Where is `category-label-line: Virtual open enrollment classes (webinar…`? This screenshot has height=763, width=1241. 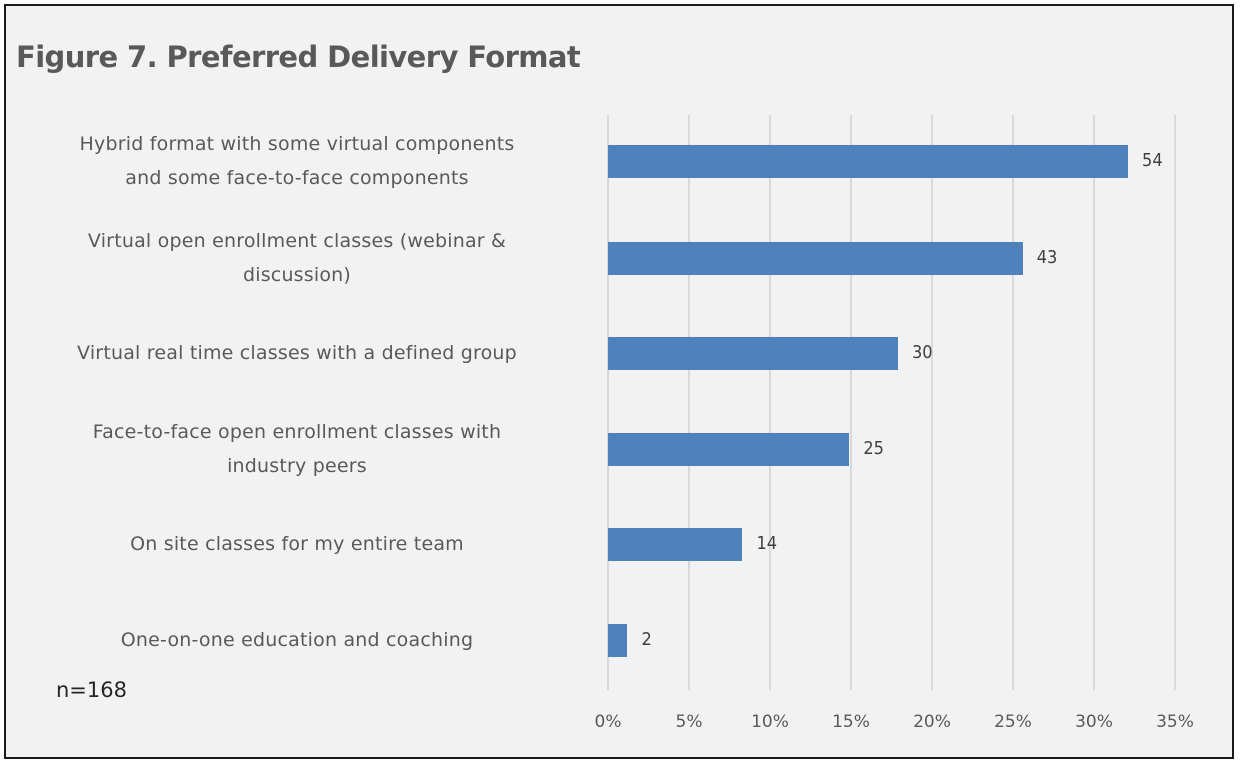
category-label-line: Virtual open enrollment classes (webinar… is located at coordinates (297, 241).